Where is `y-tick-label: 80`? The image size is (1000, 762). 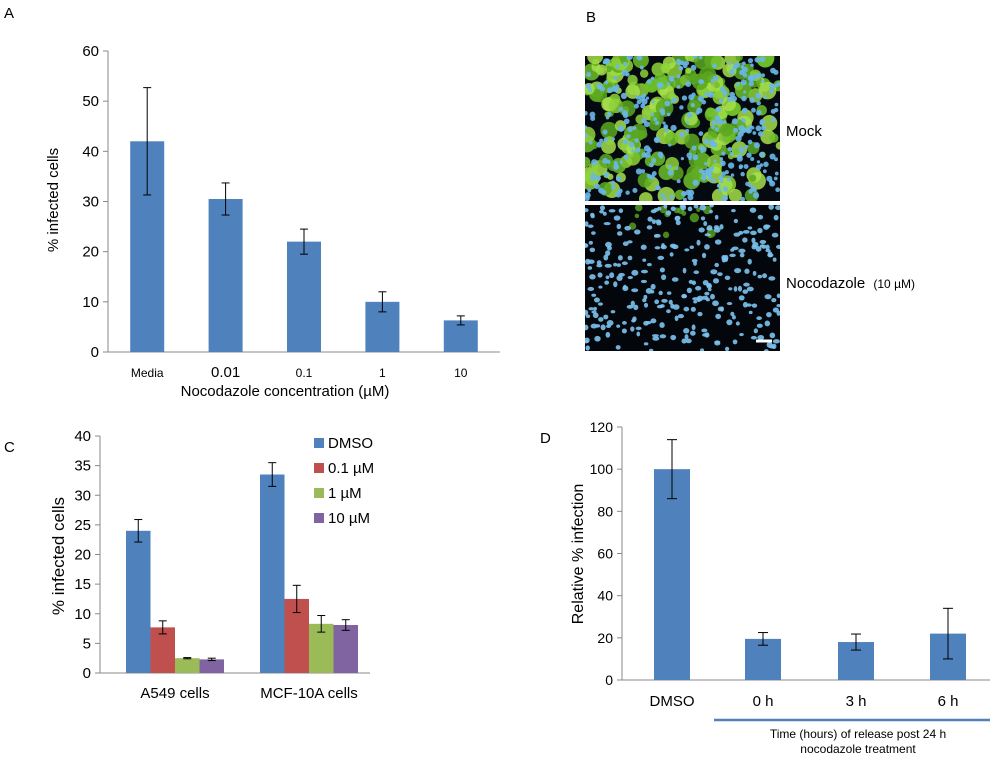 y-tick-label: 80 is located at coordinates (605, 511).